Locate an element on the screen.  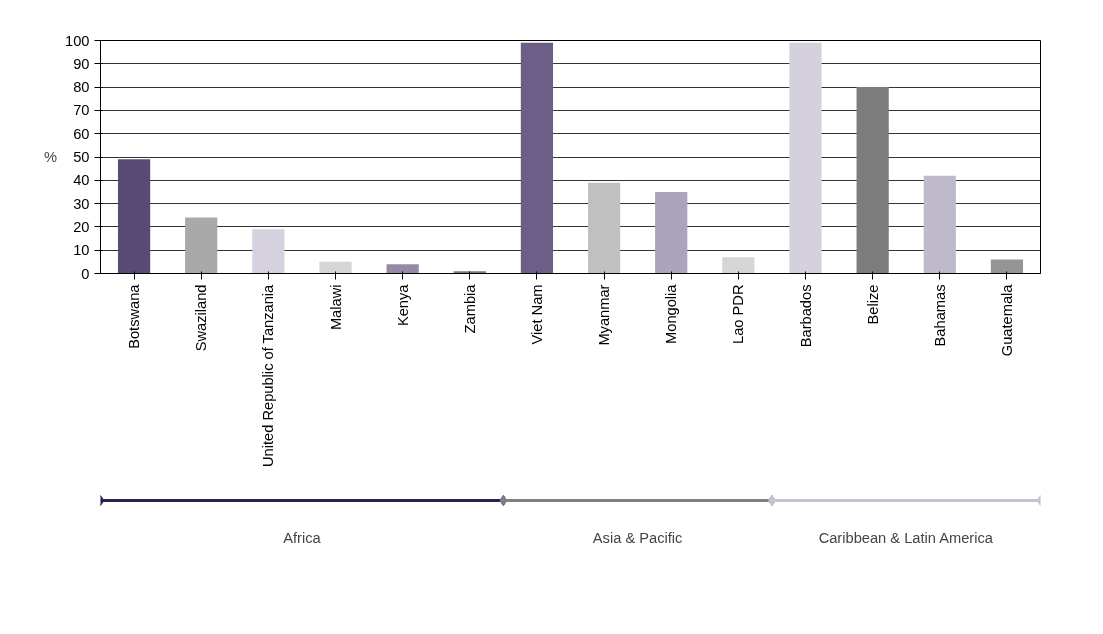
x-tick-label: Swaziland is located at coordinates (201, 318).